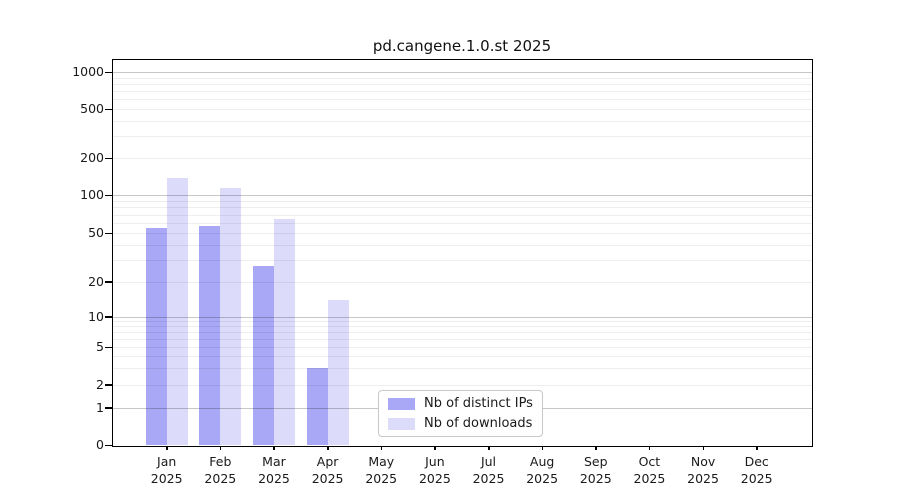 This screenshot has height=500, width=900. I want to click on x-tick-label: Jul 2025, so click(489, 470).